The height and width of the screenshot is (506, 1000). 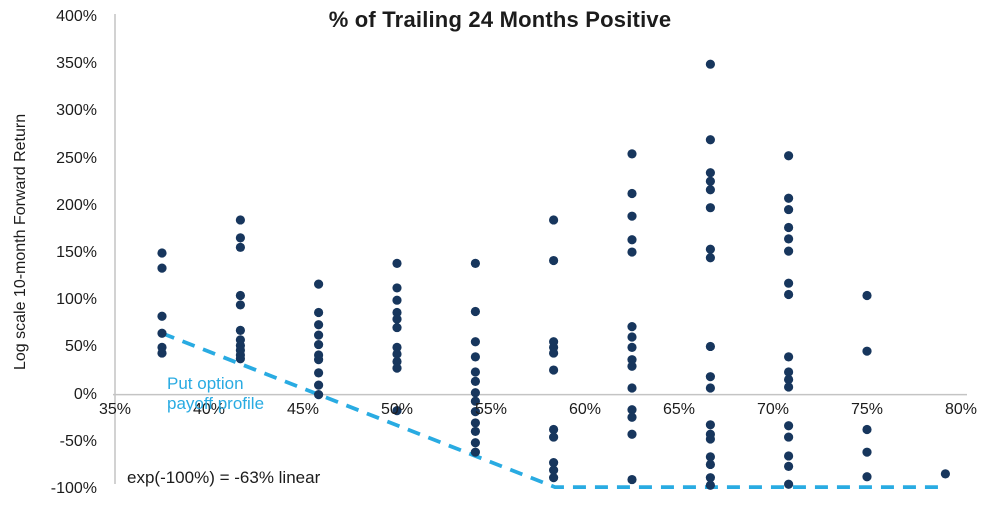 I want to click on x-tick-label: 50%, so click(x=397, y=409).